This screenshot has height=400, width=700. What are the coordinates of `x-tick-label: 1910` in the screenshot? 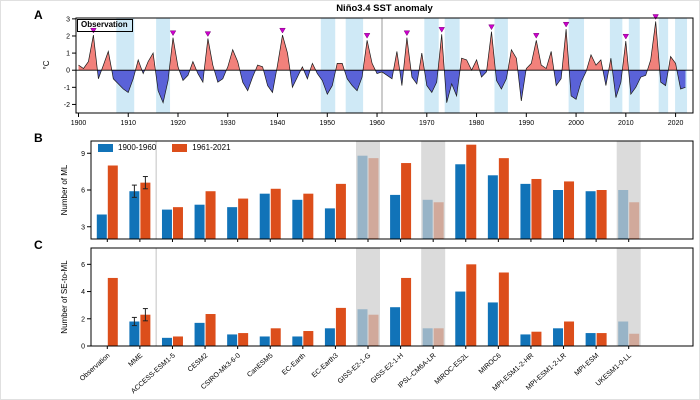 It's located at (128, 123).